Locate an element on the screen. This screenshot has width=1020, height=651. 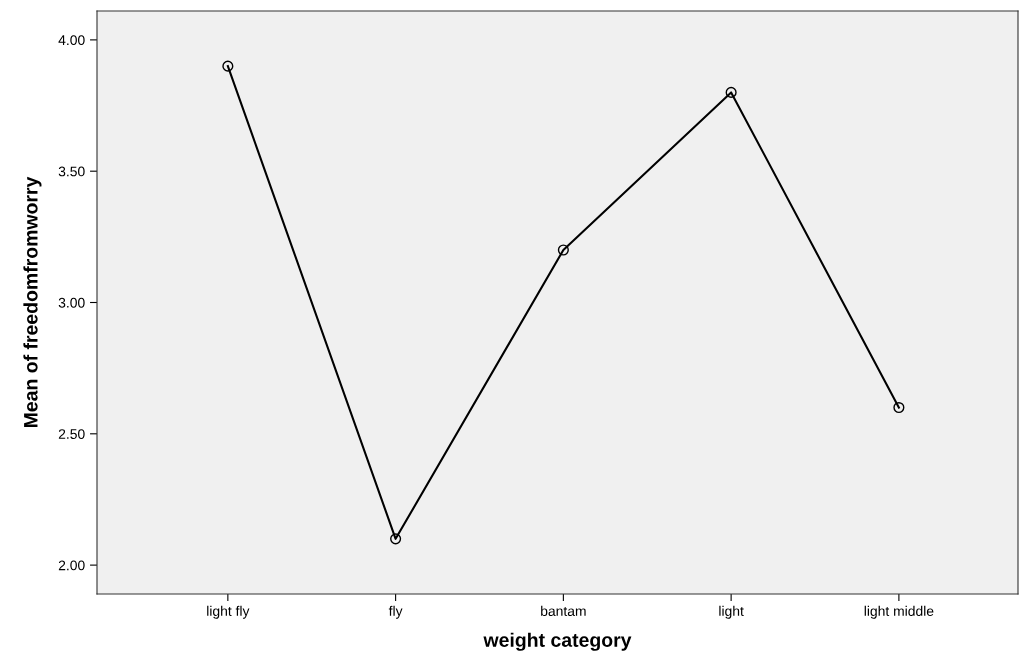
y-tick-label: 2.00 is located at coordinates (71, 565).